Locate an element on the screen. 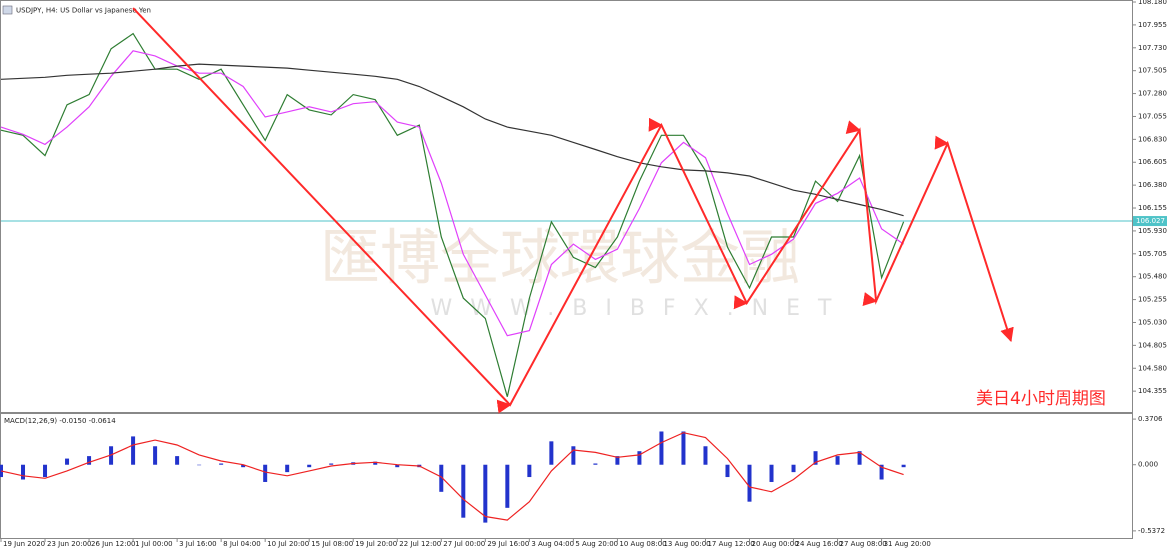  y-tick-label: 107.730 is located at coordinates (1152, 48).